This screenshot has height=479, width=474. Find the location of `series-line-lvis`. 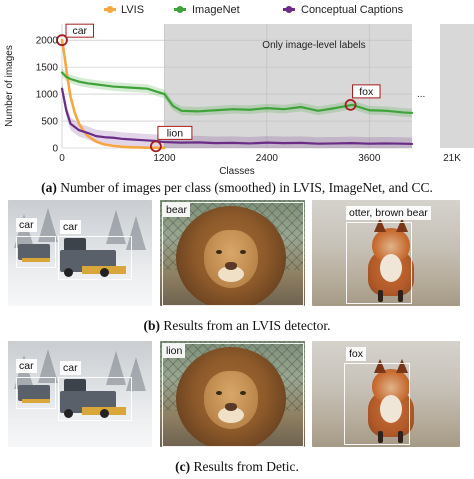

series-line-lvis is located at coordinates (113, 94).